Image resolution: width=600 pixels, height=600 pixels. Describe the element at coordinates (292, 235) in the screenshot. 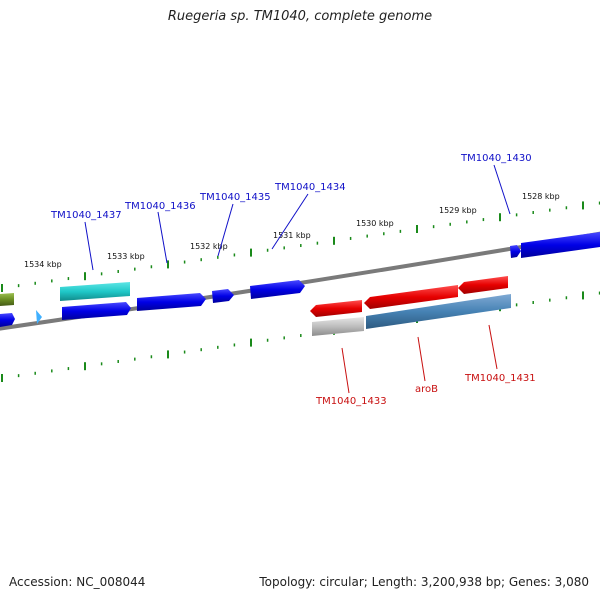

I see `tick-label-1531: 1531 kbp` at that location.